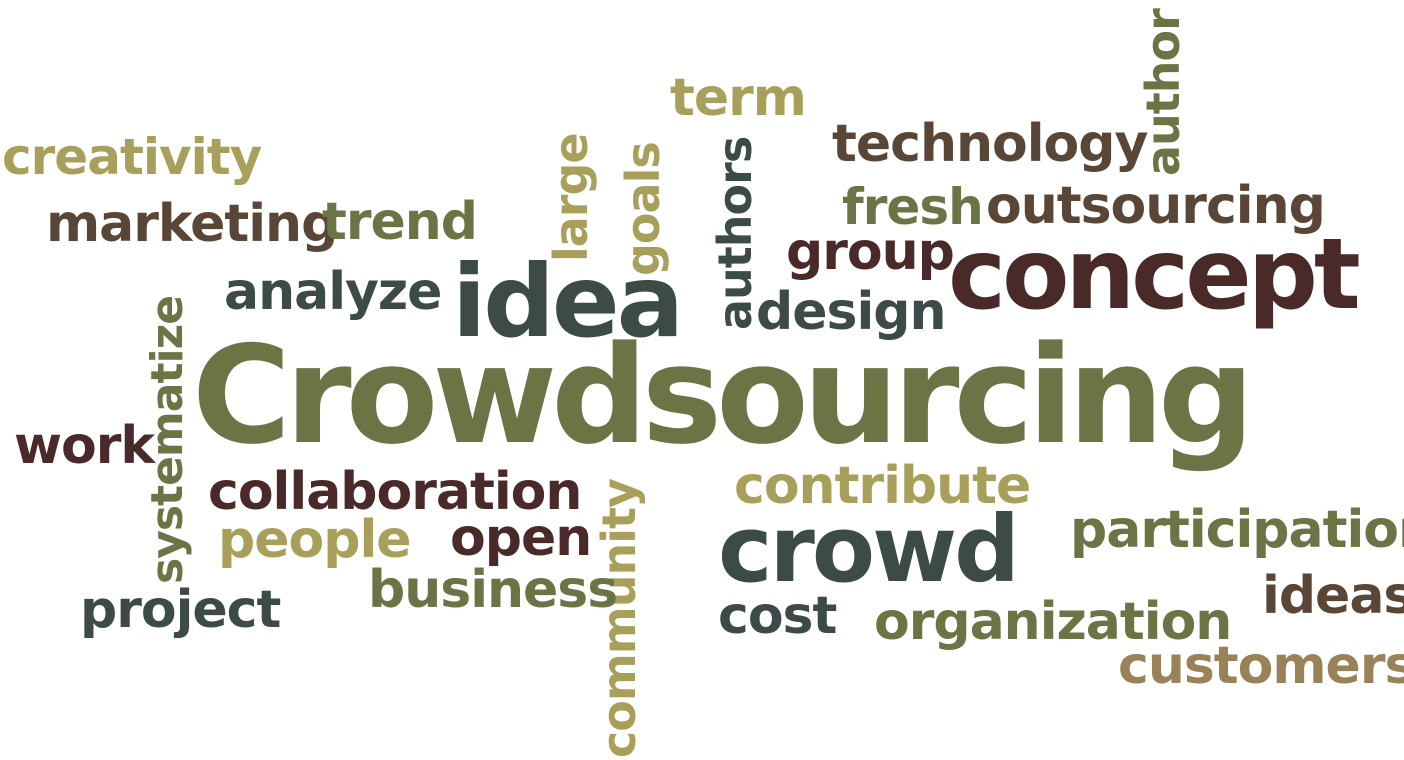  I want to click on word-people: people, so click(315, 540).